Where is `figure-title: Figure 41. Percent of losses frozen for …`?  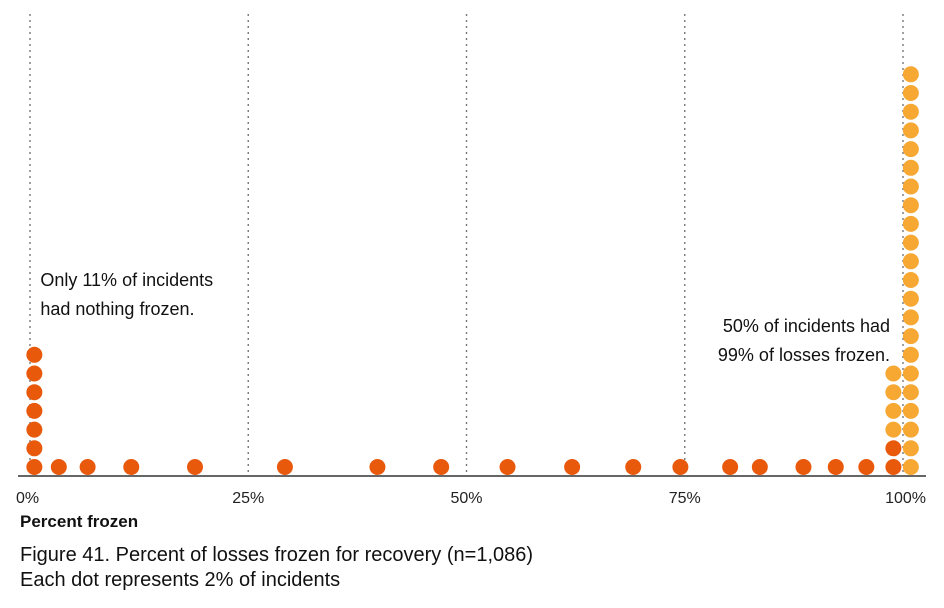 figure-title: Figure 41. Percent of losses frozen for … is located at coordinates (277, 555).